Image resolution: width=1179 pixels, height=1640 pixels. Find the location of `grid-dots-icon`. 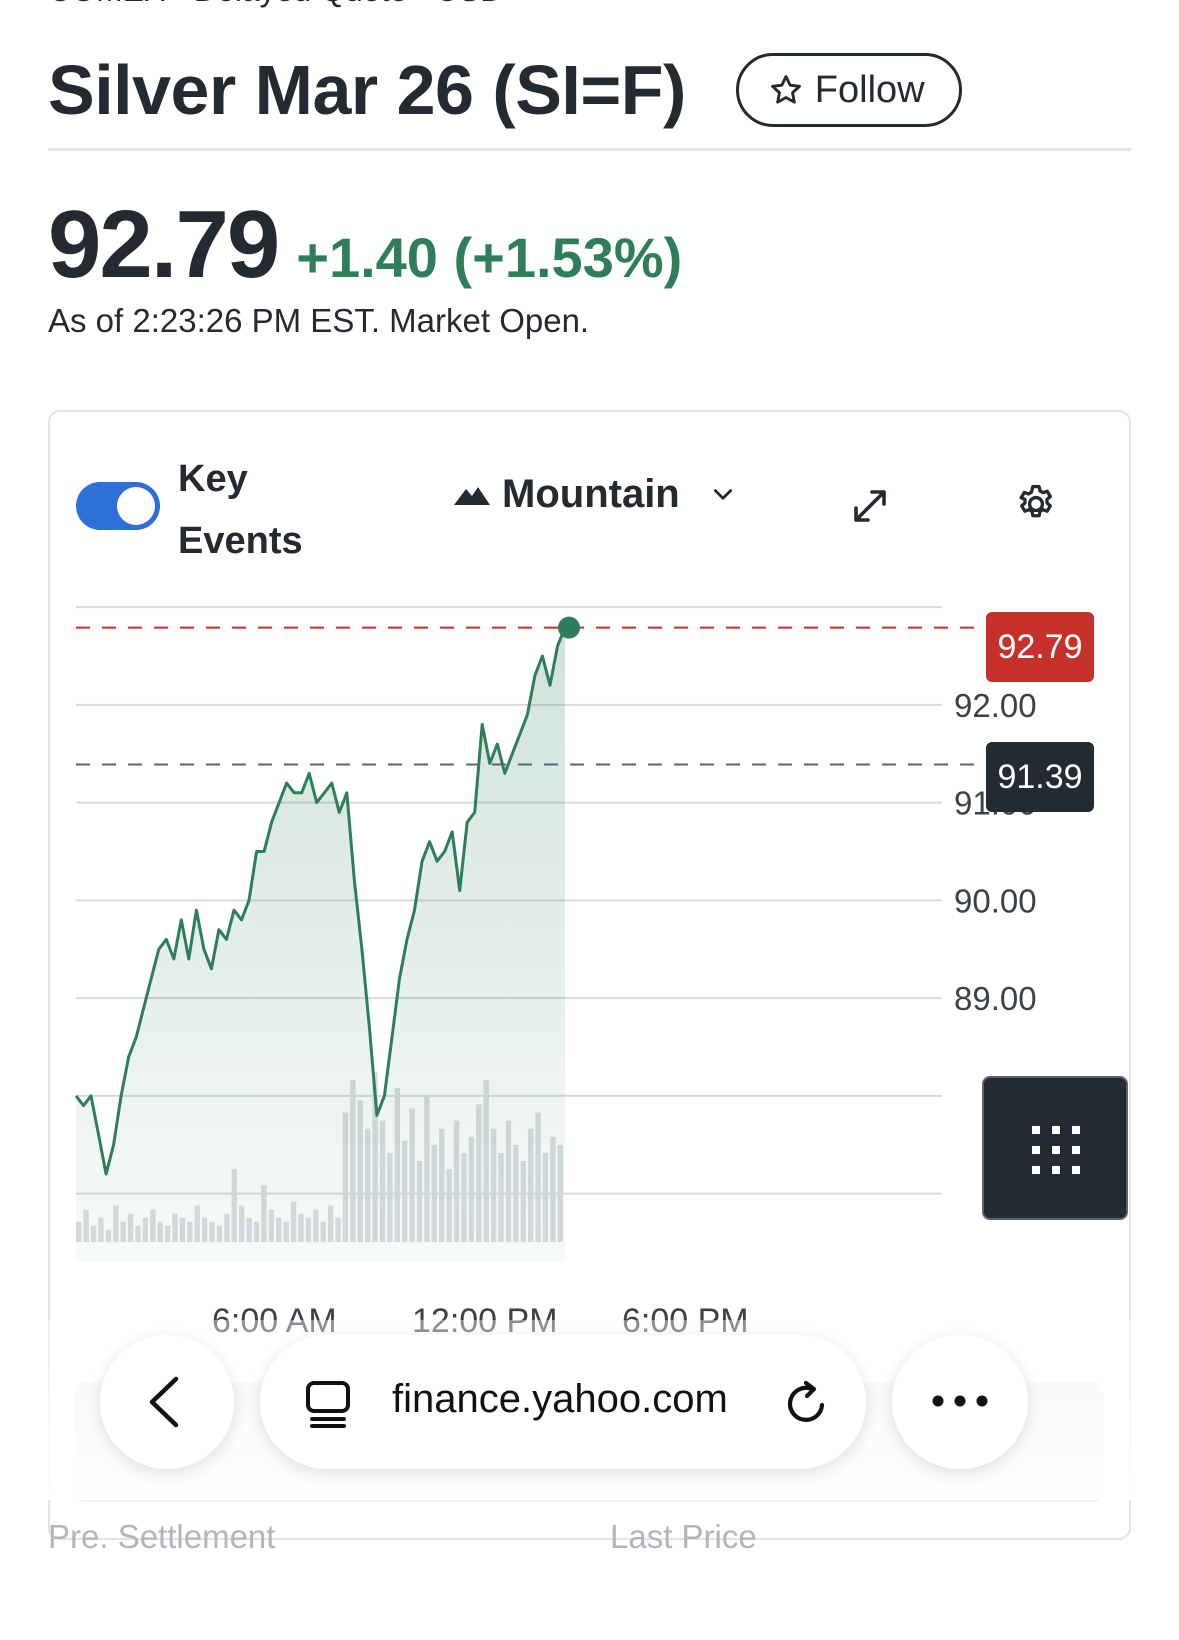

grid-dots-icon is located at coordinates (1056, 1150).